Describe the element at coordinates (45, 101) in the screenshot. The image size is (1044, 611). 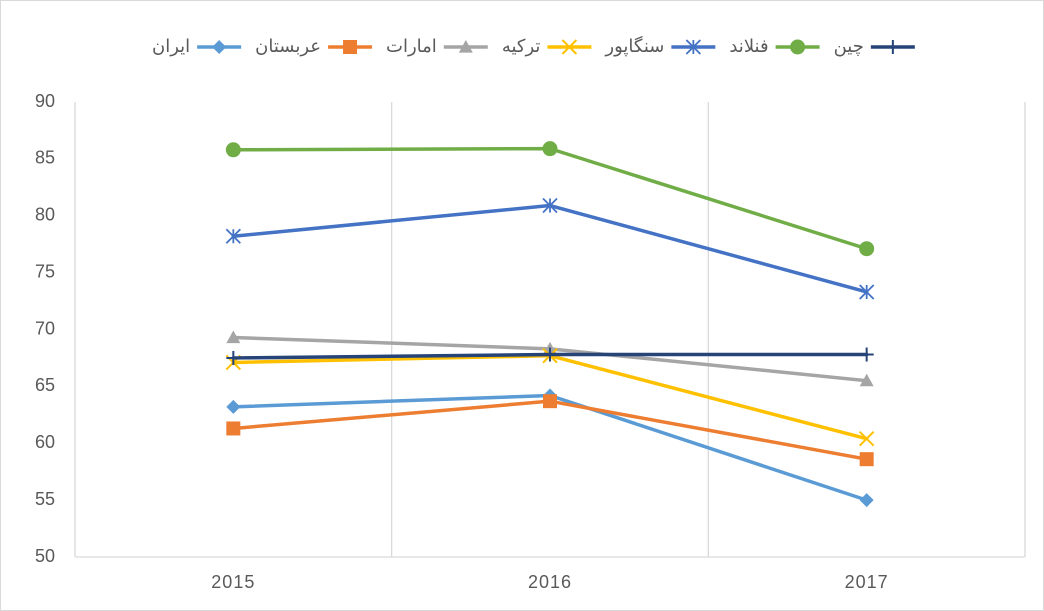
I see `y-tick-label: 90` at that location.